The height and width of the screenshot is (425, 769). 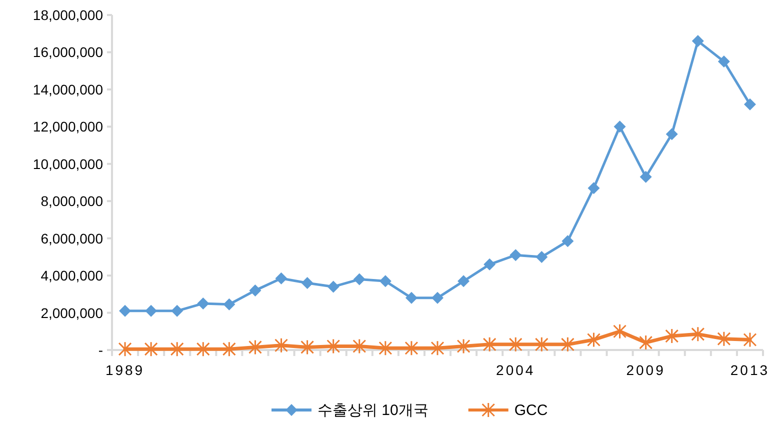 I want to click on y-tick-label: 8,000,000, so click(x=72, y=201).